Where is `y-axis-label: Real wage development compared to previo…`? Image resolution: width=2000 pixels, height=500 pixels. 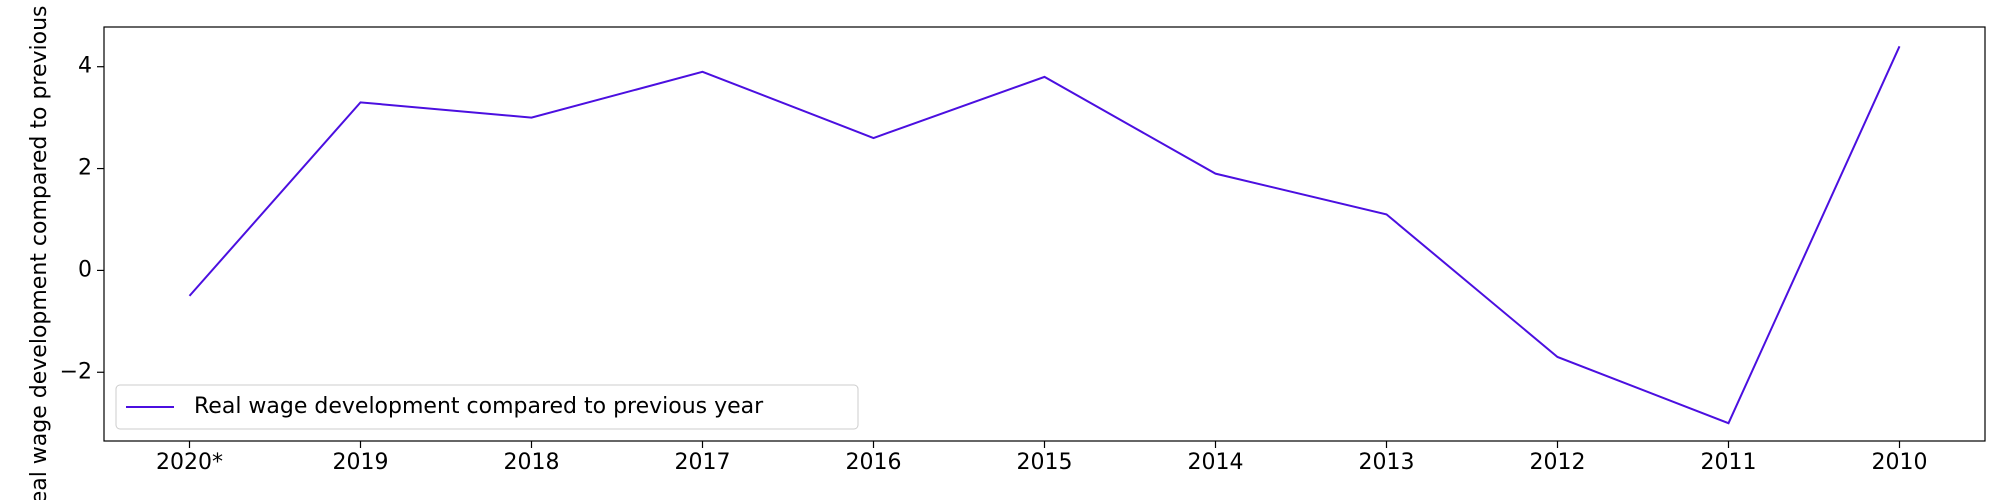 y-axis-label: Real wage development compared to previo… is located at coordinates (39, 250).